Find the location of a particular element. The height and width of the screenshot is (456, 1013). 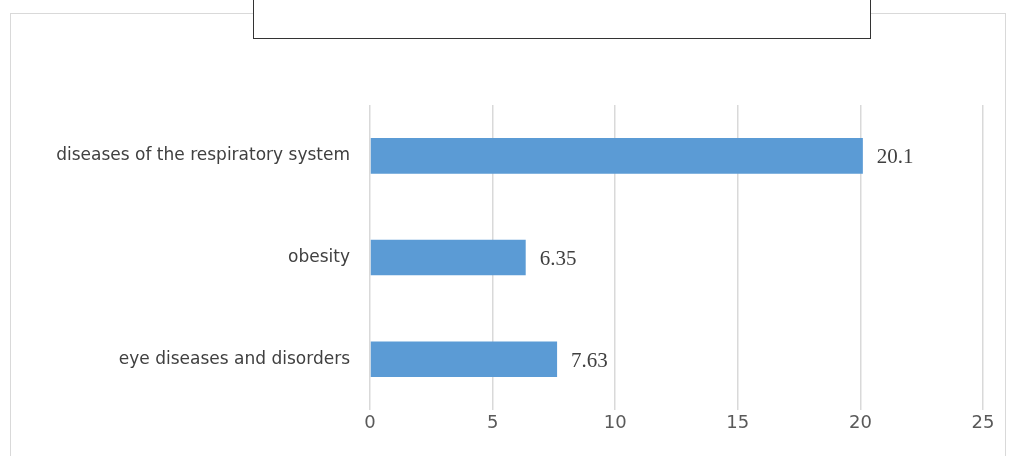

x-tick-label: 15 is located at coordinates (738, 422).